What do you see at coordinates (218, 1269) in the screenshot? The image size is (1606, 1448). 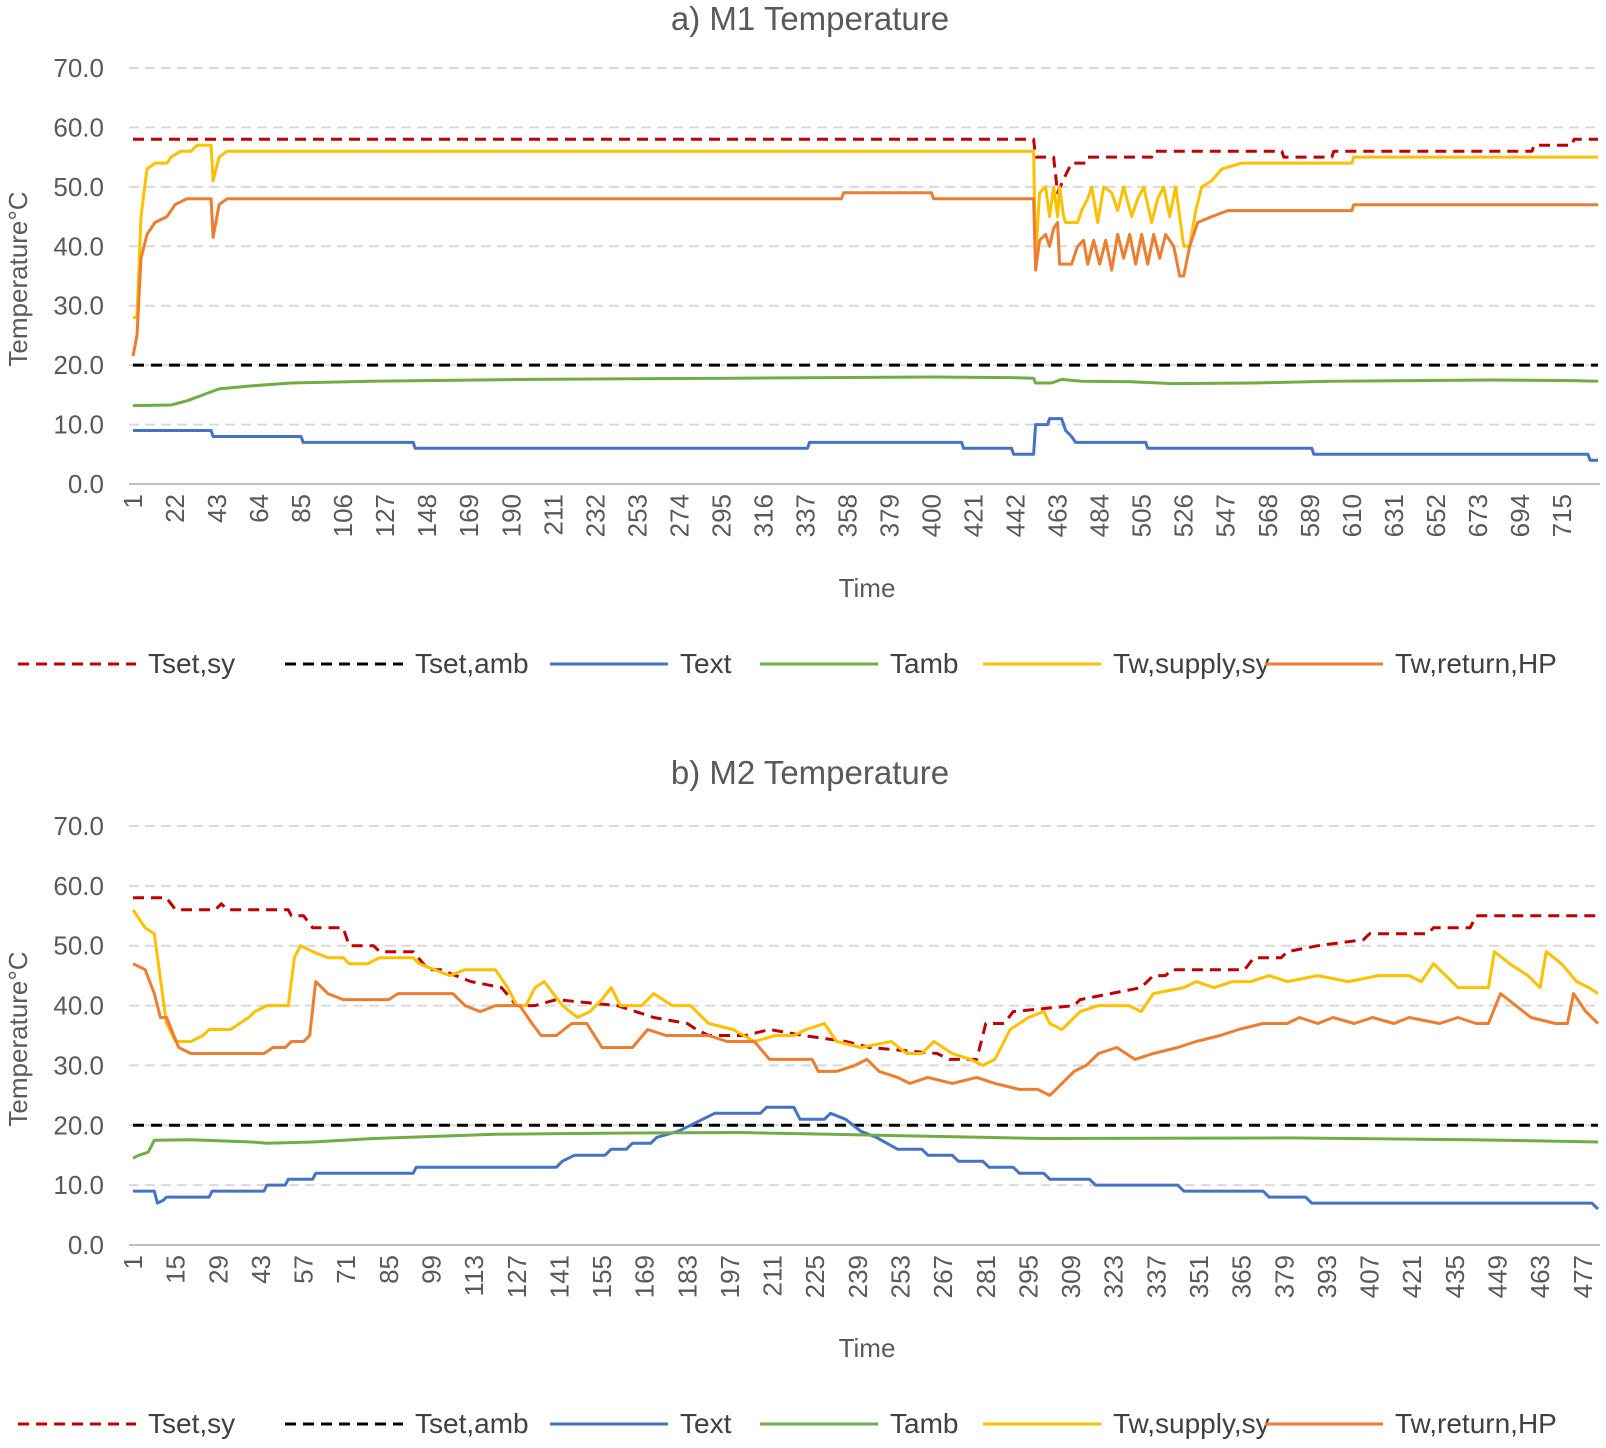 I see `x-tick-label: 29` at bounding box center [218, 1269].